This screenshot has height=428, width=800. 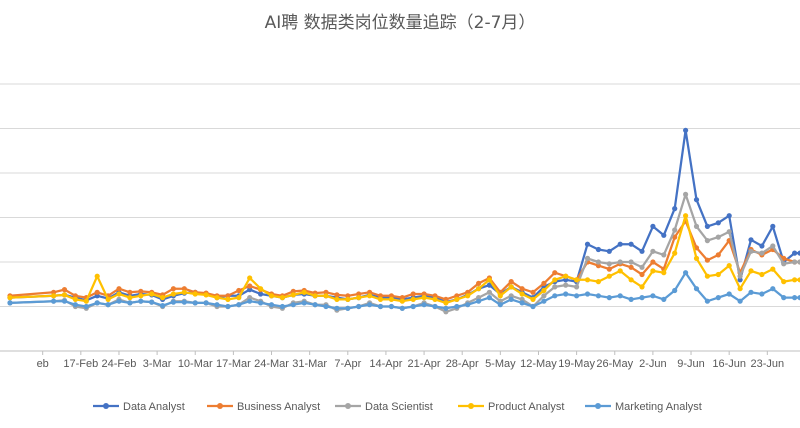 What do you see at coordinates (385, 364) in the screenshot?
I see `x-tick-label: 14-Apr` at bounding box center [385, 364].